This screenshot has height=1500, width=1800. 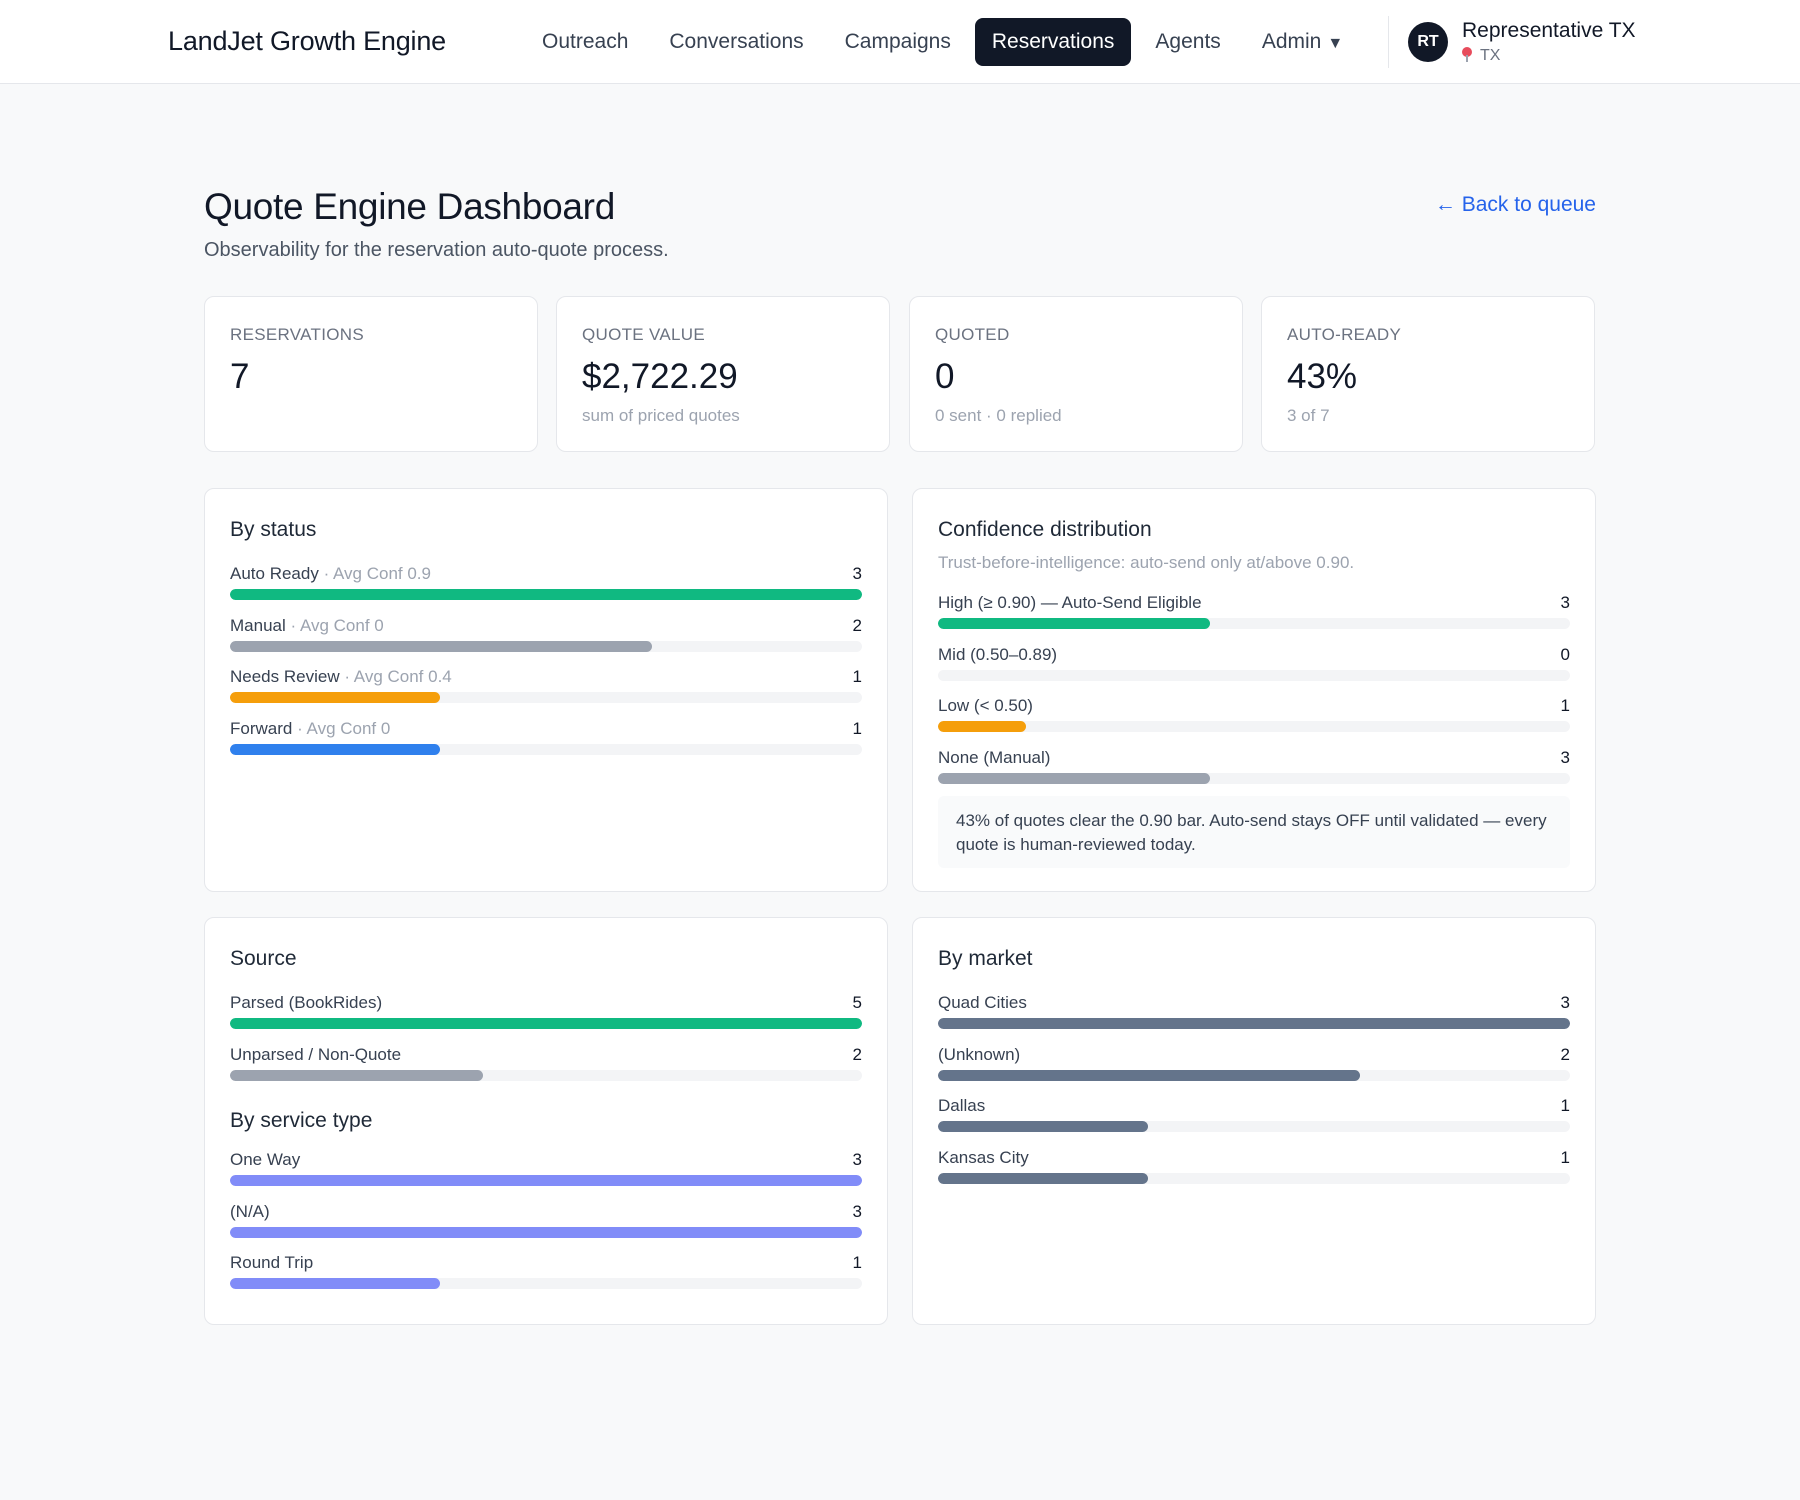 I want to click on user-location: TX, so click(x=1481, y=56).